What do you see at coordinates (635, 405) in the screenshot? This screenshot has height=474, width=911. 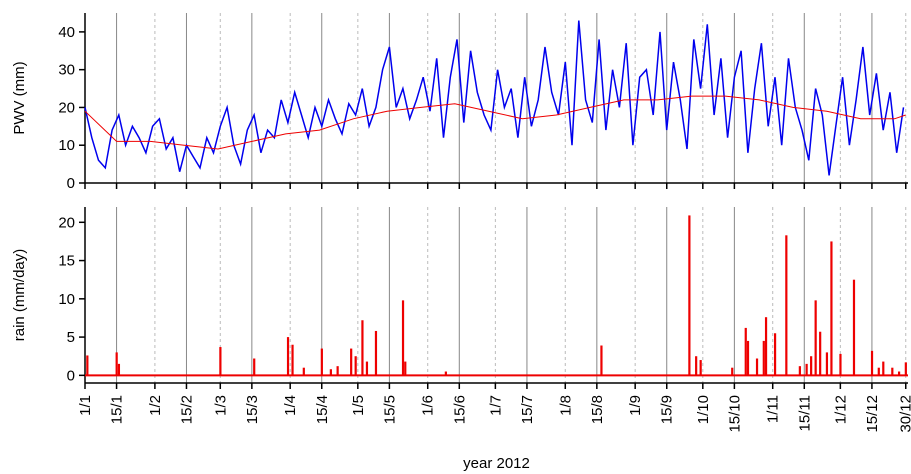 I see `x-tick-label: 1/9` at bounding box center [635, 405].